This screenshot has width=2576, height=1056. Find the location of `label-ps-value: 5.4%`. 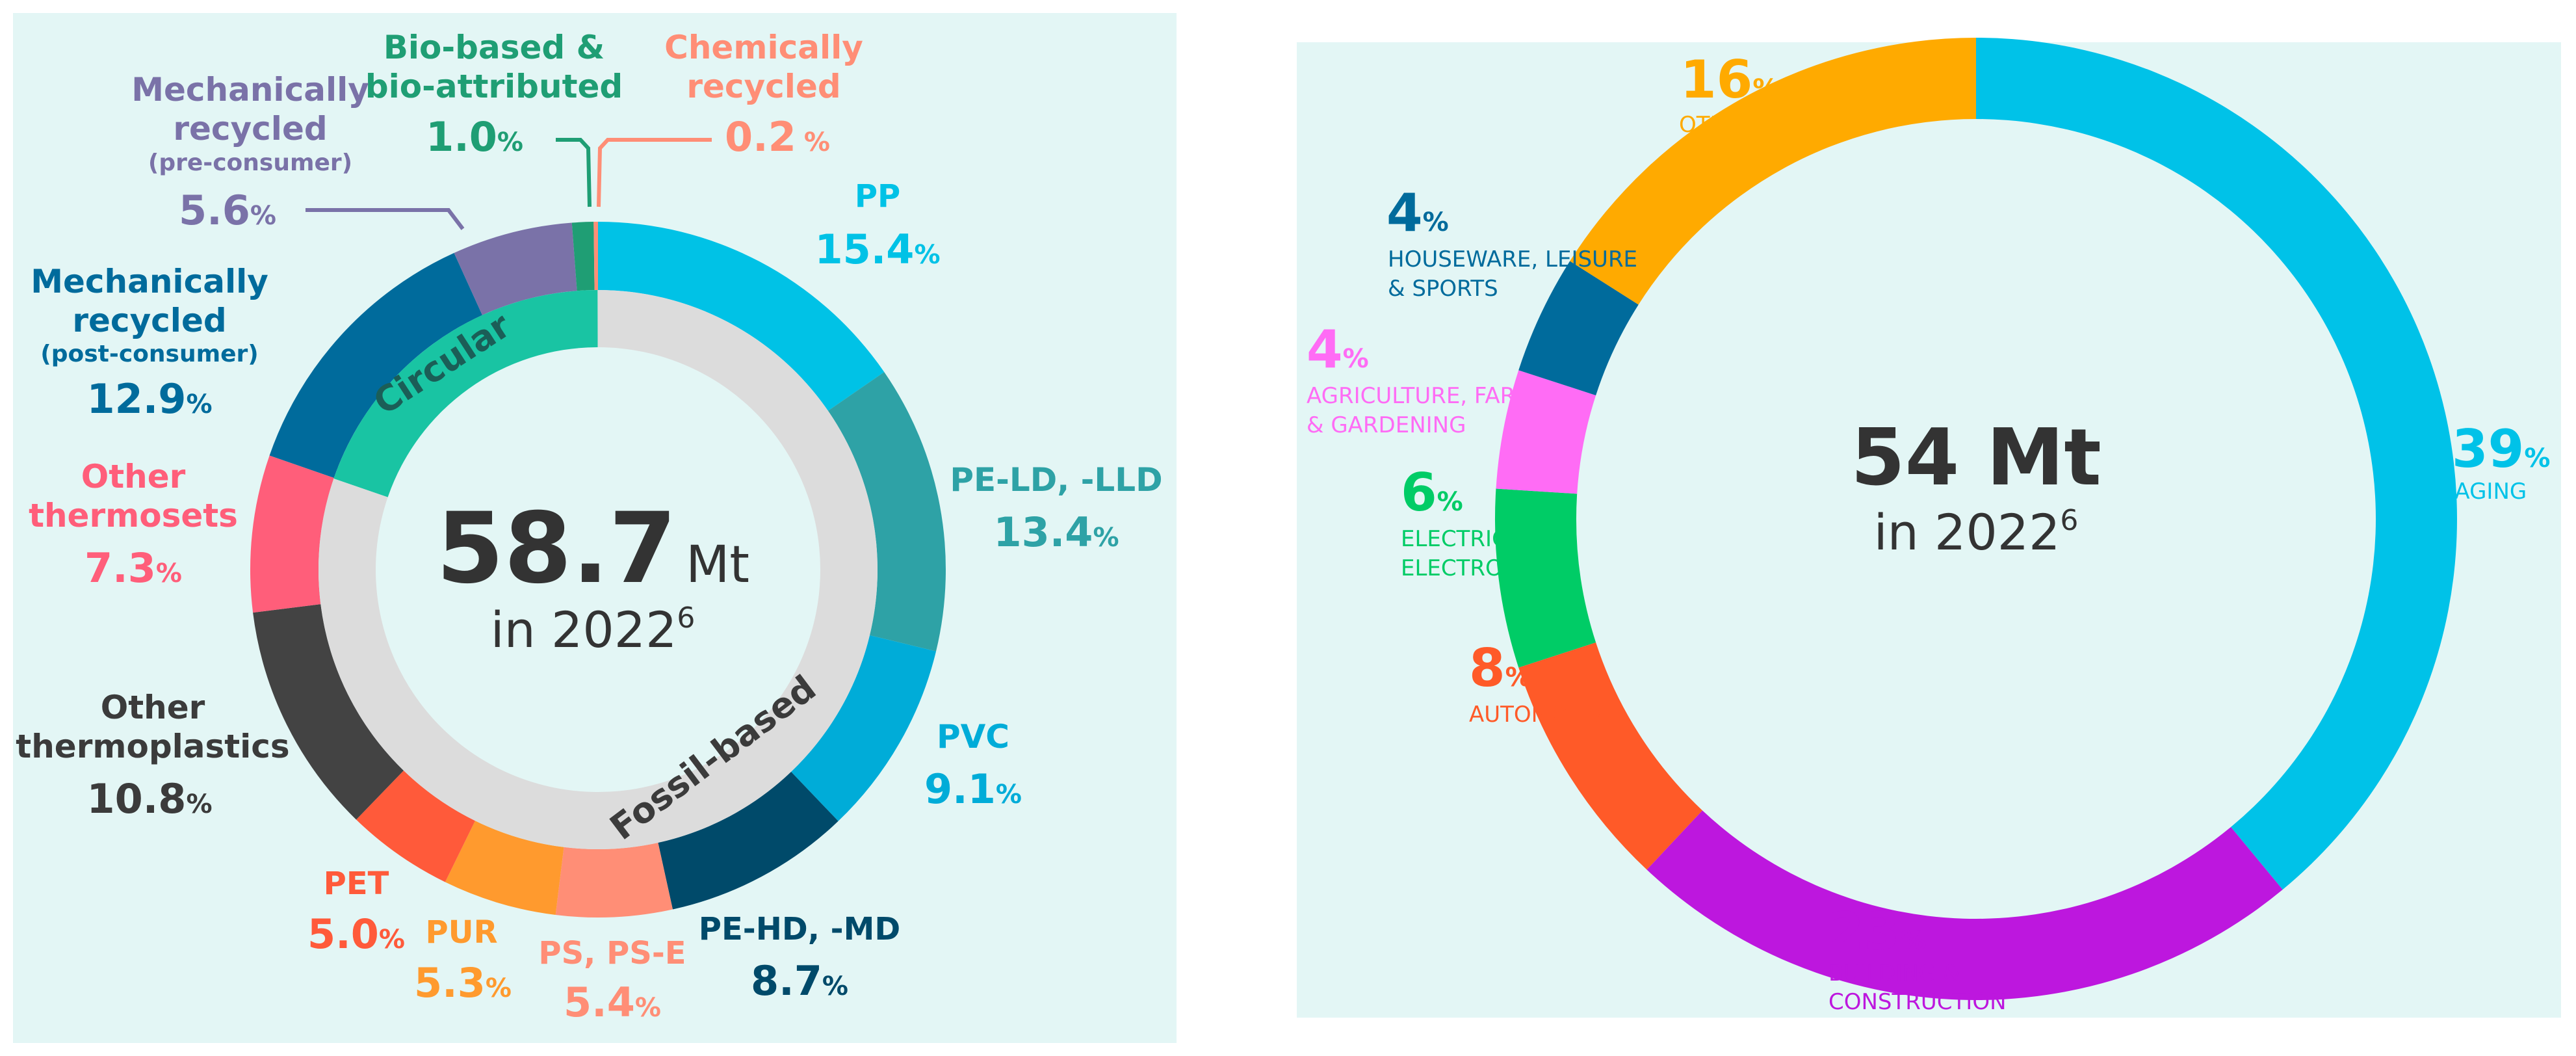

label-ps-value: 5.4% is located at coordinates (612, 1002).